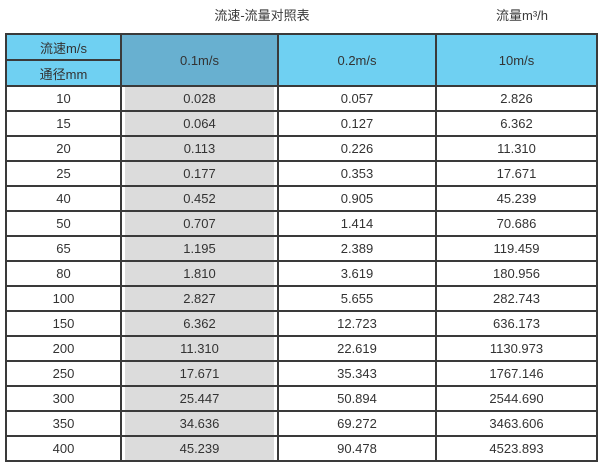 Image resolution: width=600 pixels, height=466 pixels. Describe the element at coordinates (357, 223) in the screenshot. I see `flow-value-cell: 1.414` at that location.